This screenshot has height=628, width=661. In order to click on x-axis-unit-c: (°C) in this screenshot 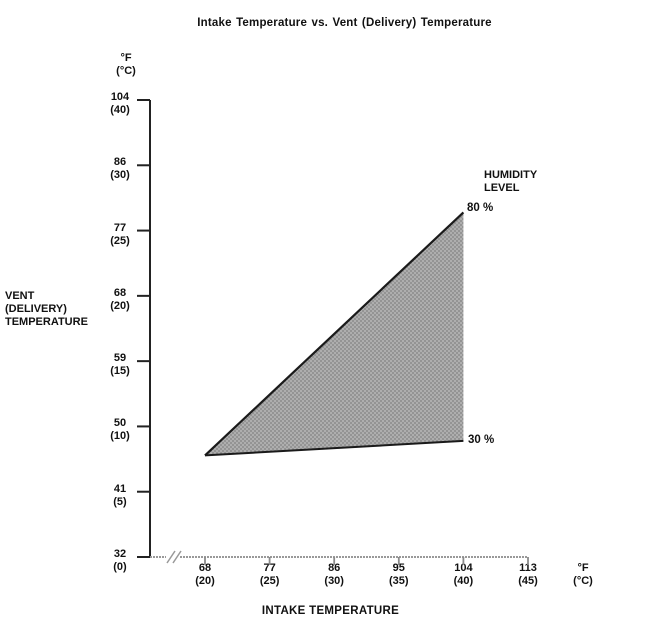, I will do `click(583, 581)`.